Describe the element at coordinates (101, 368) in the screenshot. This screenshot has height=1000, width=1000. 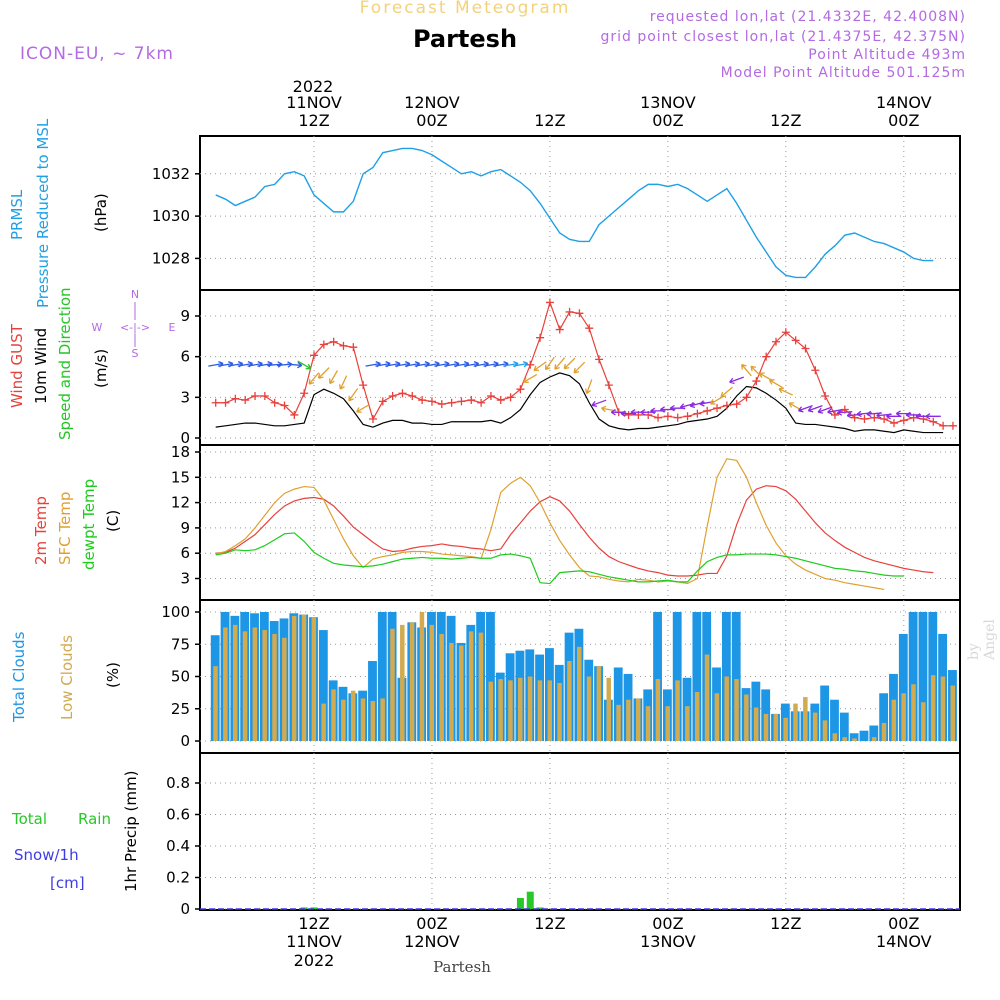
I see `wind-unit: (m/s)` at that location.